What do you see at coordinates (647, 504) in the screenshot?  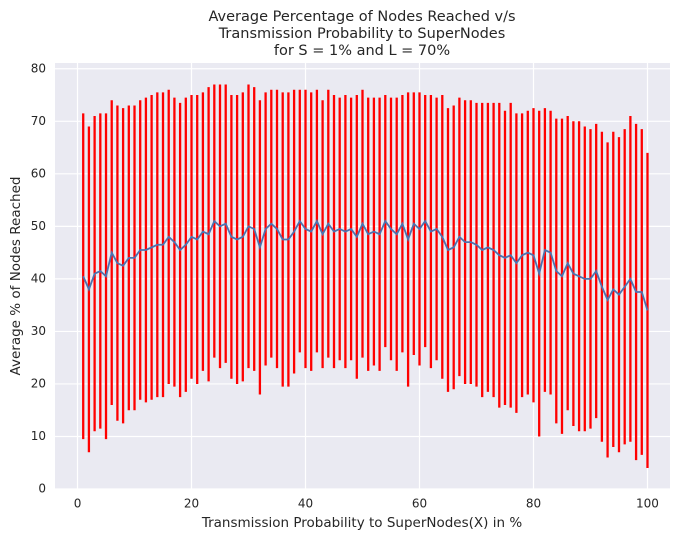 I see `x-tick-label: 100` at bounding box center [647, 504].